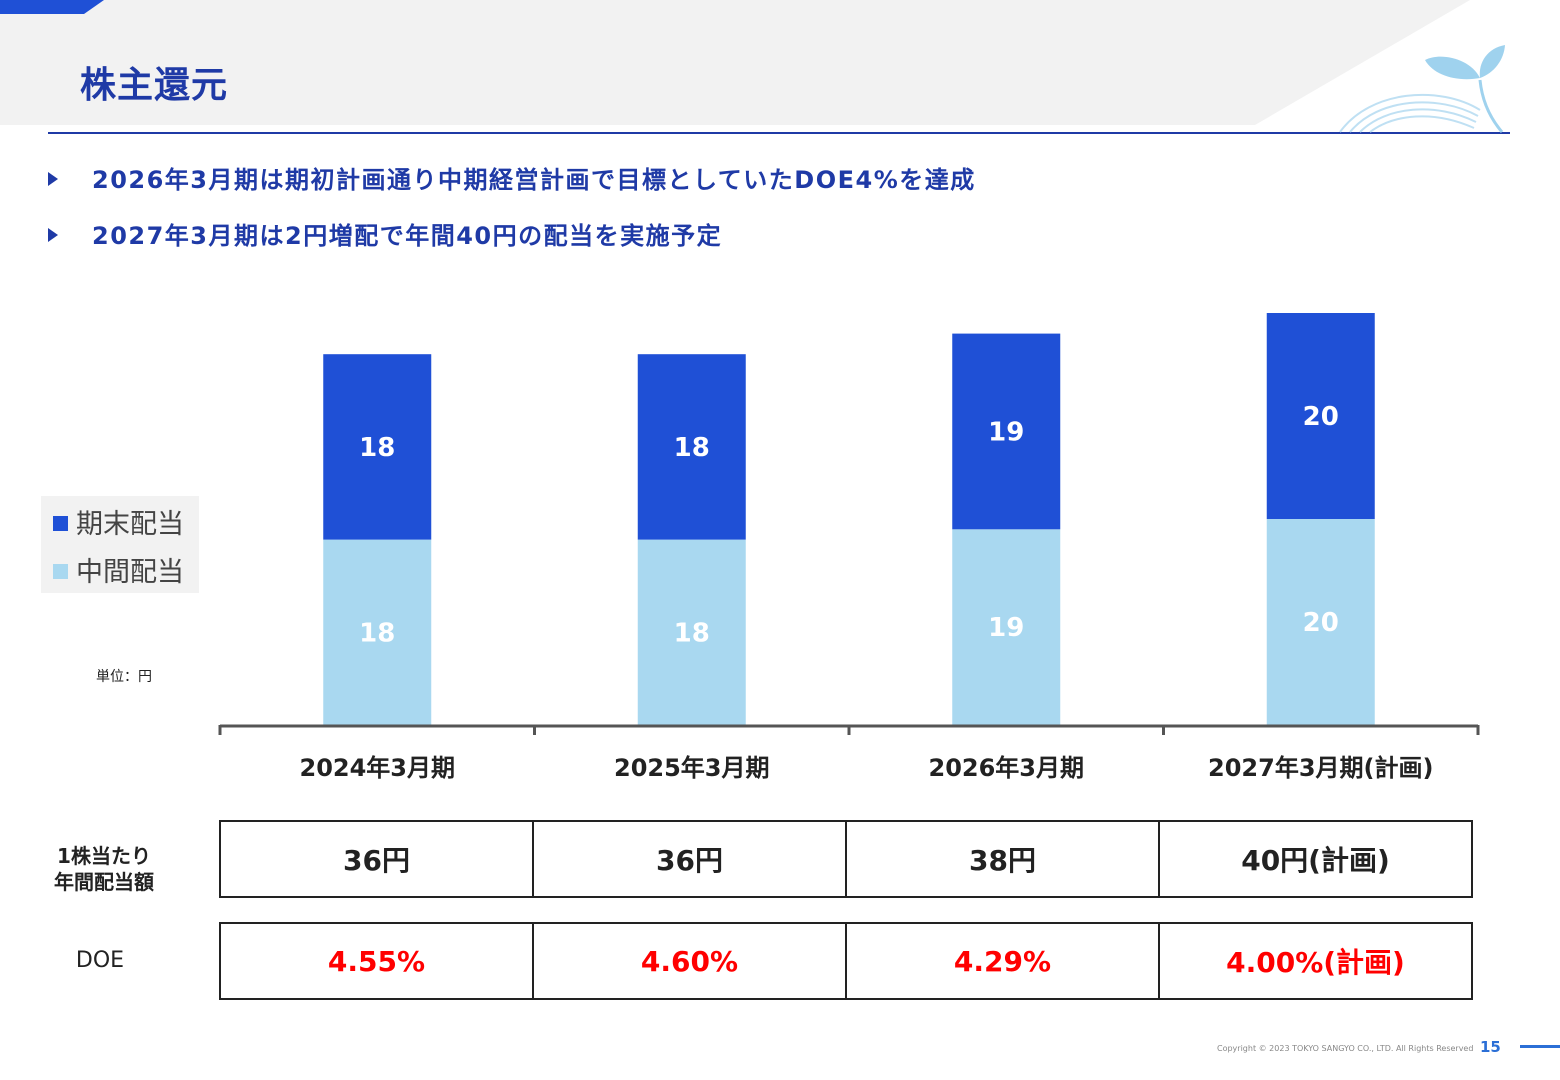 This screenshot has width=1560, height=1080. I want to click on table-row: 36円 36円 38円 40円(計画), so click(846, 859).